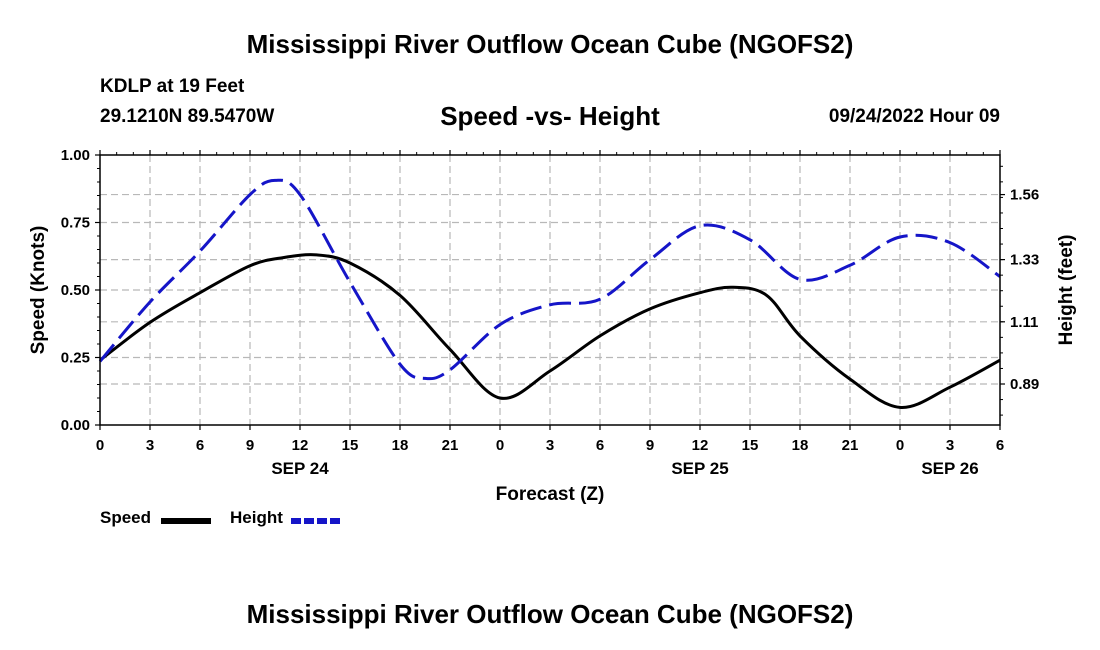  I want to click on x-date-label: SEP 25, so click(699, 468).